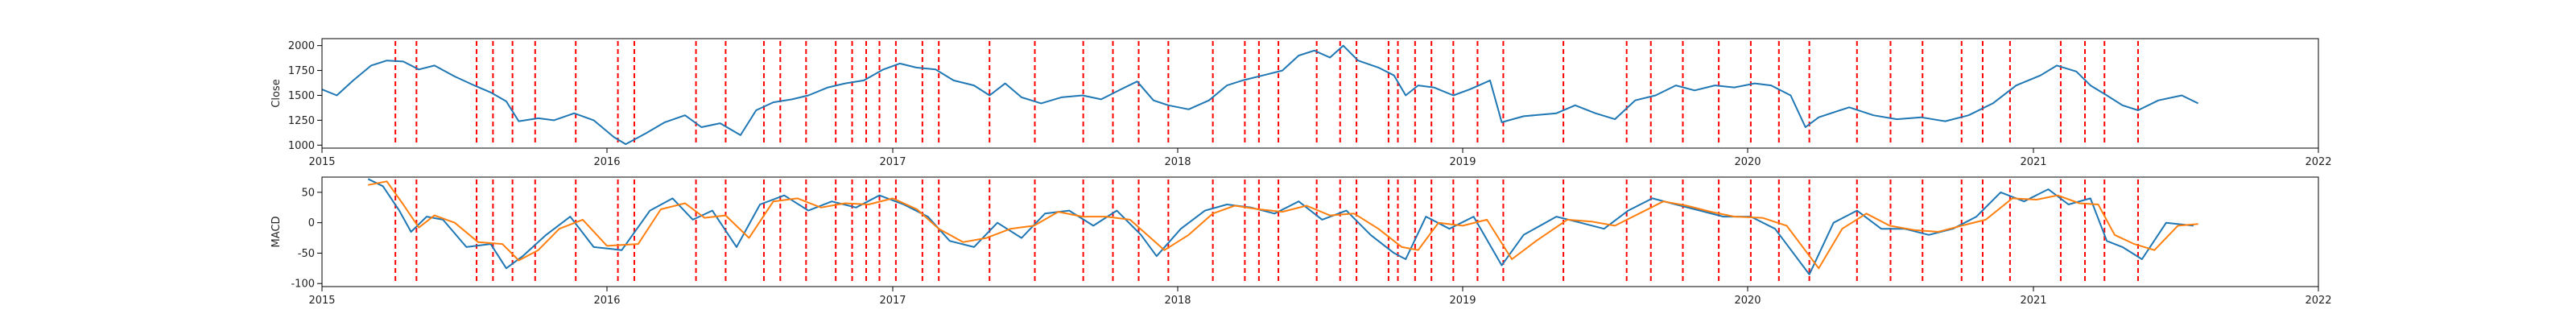  I want to click on close-x-tick-label-5: 2020, so click(1747, 162).